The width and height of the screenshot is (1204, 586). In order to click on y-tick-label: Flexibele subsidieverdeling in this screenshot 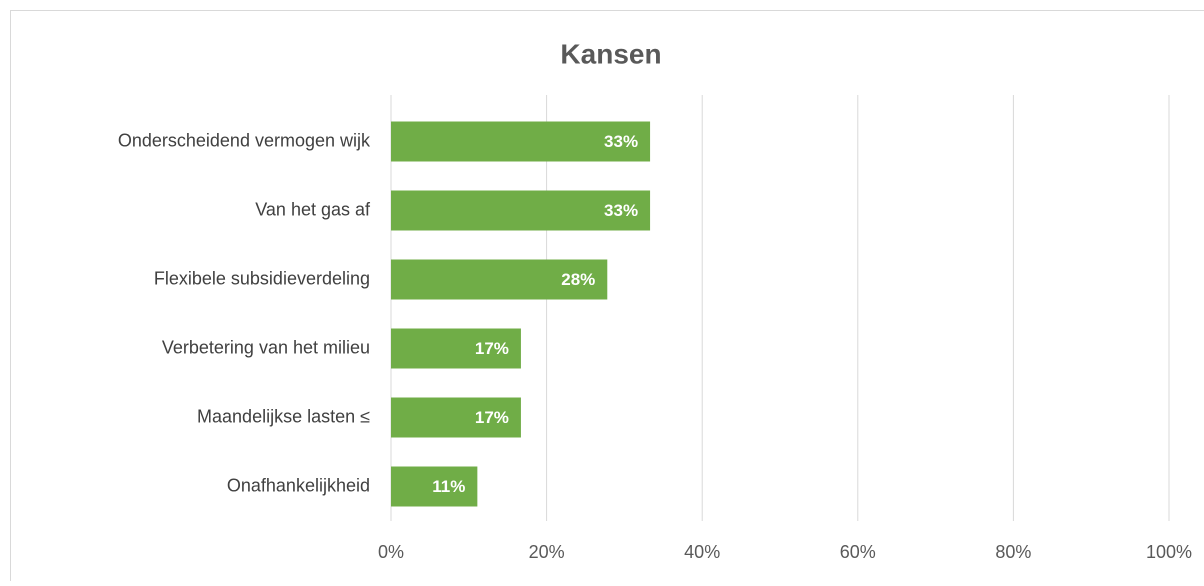, I will do `click(262, 278)`.